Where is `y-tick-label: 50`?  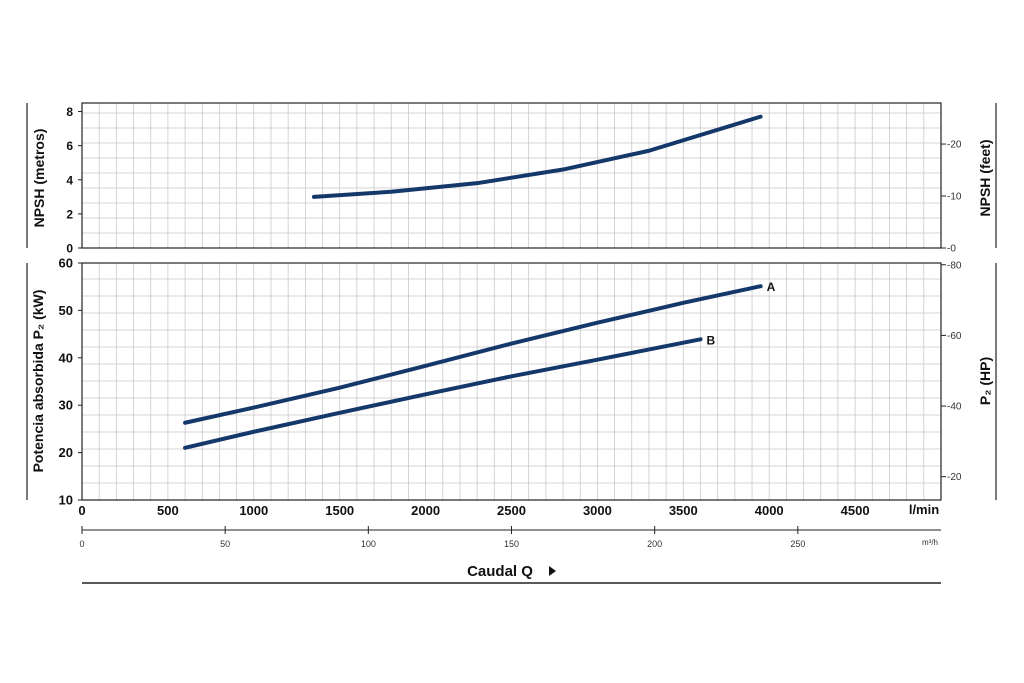
y-tick-label: 50 is located at coordinates (66, 310).